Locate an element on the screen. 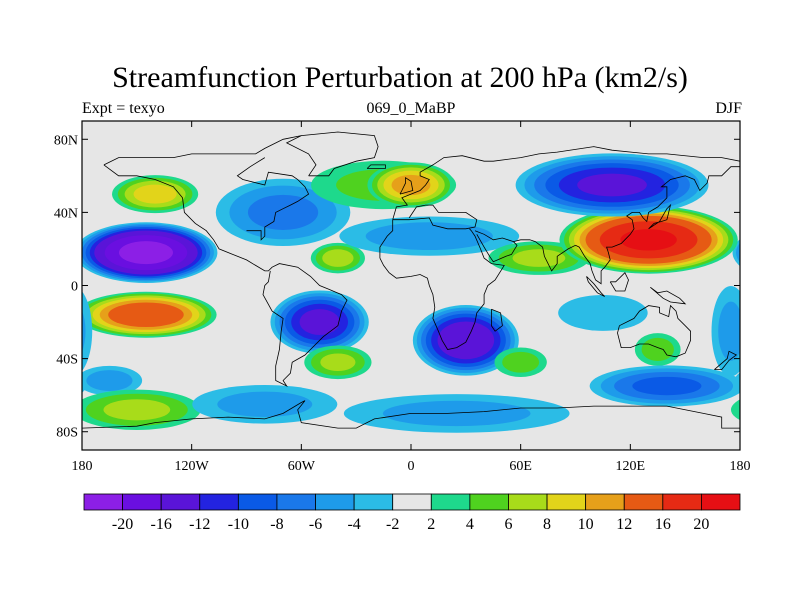 This screenshot has width=800, height=600. y-tick-label: 80S is located at coordinates (67, 433).